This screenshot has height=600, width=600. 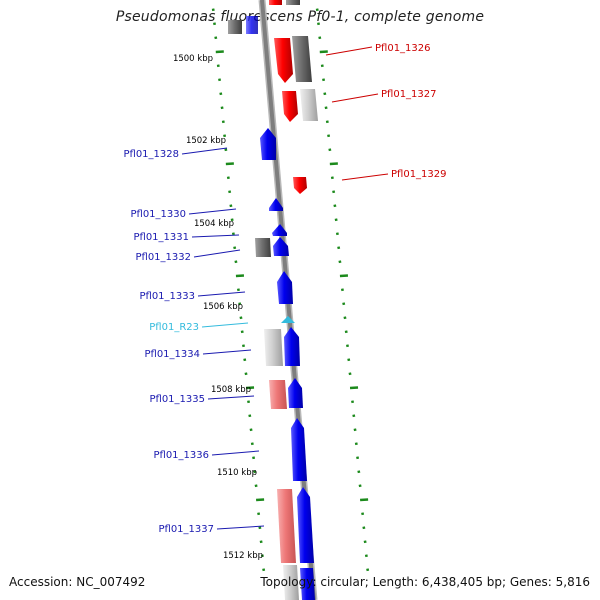 I want to click on feature-pfl01-1335-pink, so click(x=278, y=394).